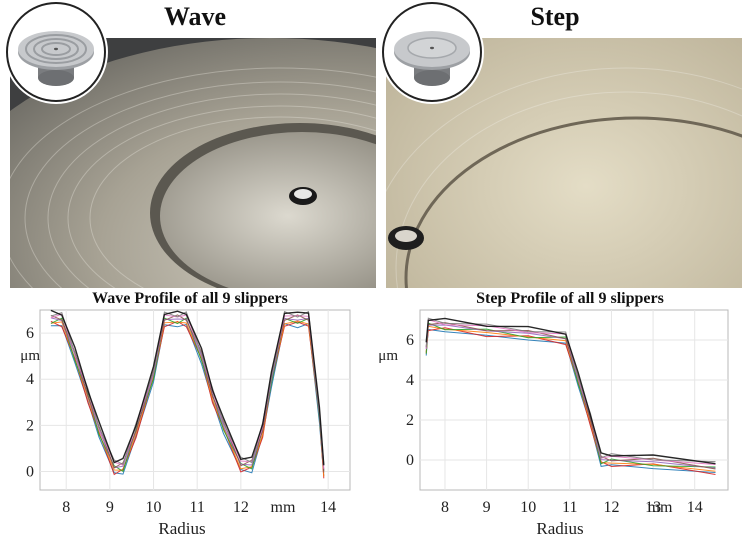 The width and height of the screenshot is (752, 539). Describe the element at coordinates (570, 298) in the screenshot. I see `step-chart-title: Step Profile of all 9 slippers` at that location.